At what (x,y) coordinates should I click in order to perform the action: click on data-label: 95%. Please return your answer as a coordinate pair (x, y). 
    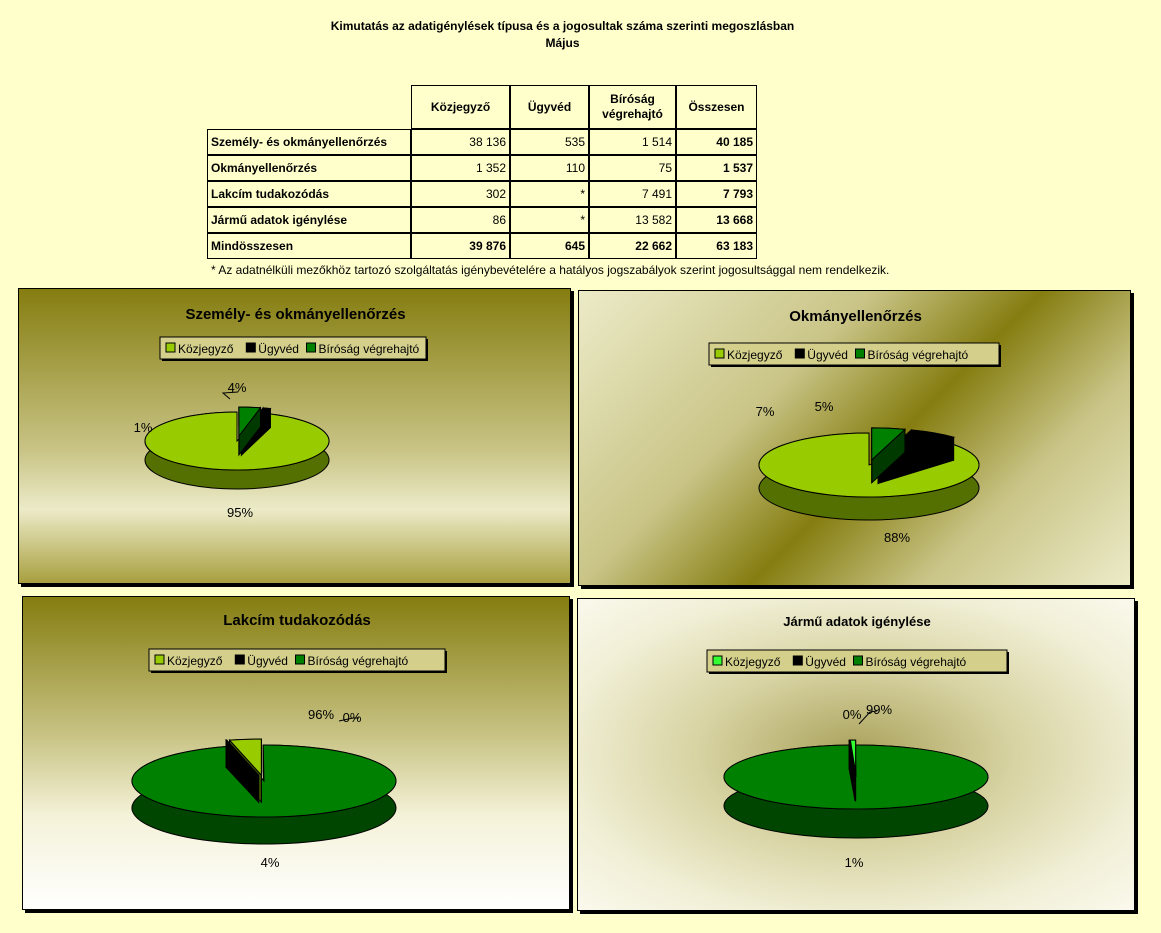
    Looking at the image, I should click on (240, 512).